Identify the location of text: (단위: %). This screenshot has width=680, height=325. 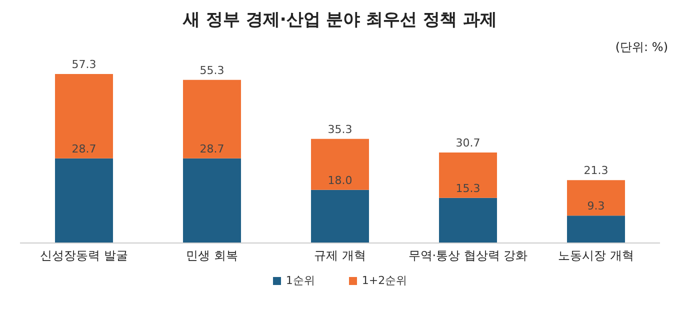
(641, 47).